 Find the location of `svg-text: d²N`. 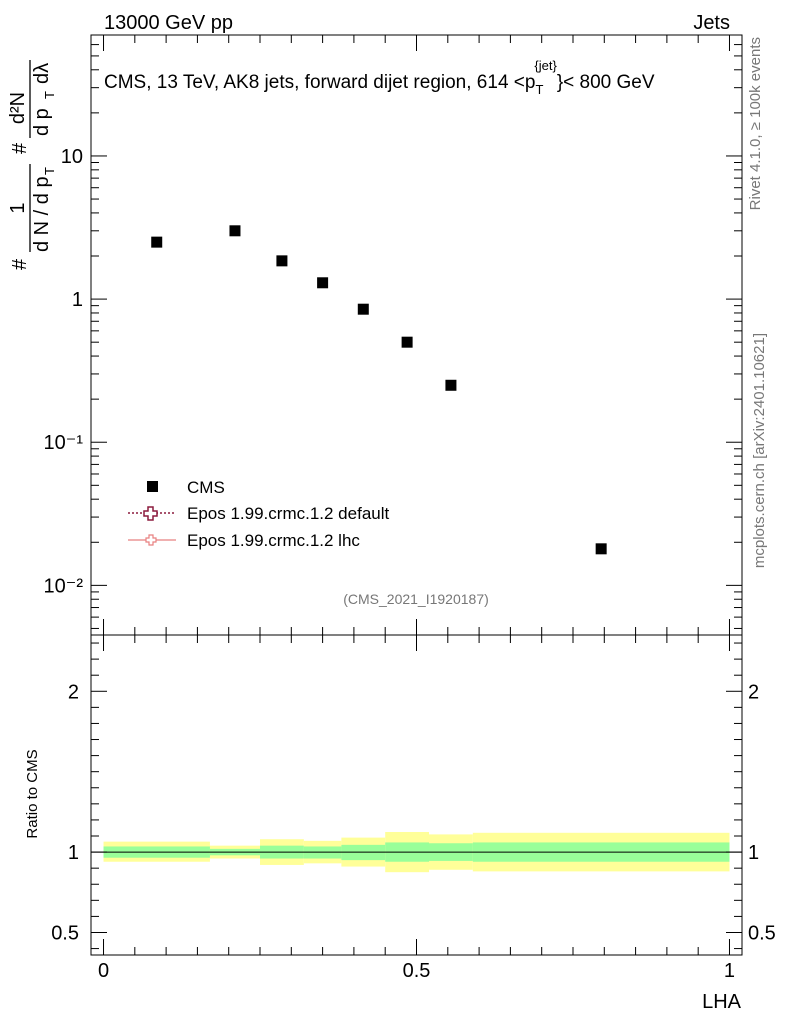

svg-text: d²N is located at coordinates (18, 108).